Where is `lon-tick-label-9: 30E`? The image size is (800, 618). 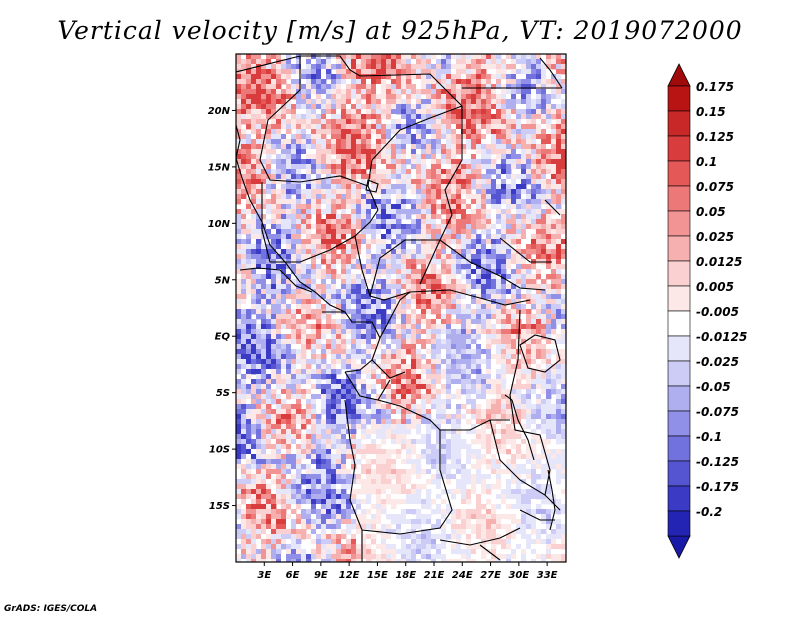
lon-tick-label-9: 30E is located at coordinates (518, 575).